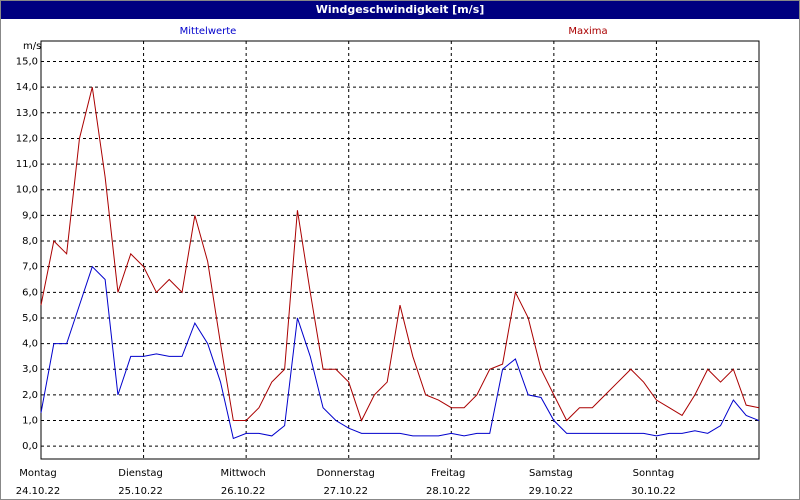  What do you see at coordinates (30, 369) in the screenshot?
I see `y-tick-label: 3,0` at bounding box center [30, 369].